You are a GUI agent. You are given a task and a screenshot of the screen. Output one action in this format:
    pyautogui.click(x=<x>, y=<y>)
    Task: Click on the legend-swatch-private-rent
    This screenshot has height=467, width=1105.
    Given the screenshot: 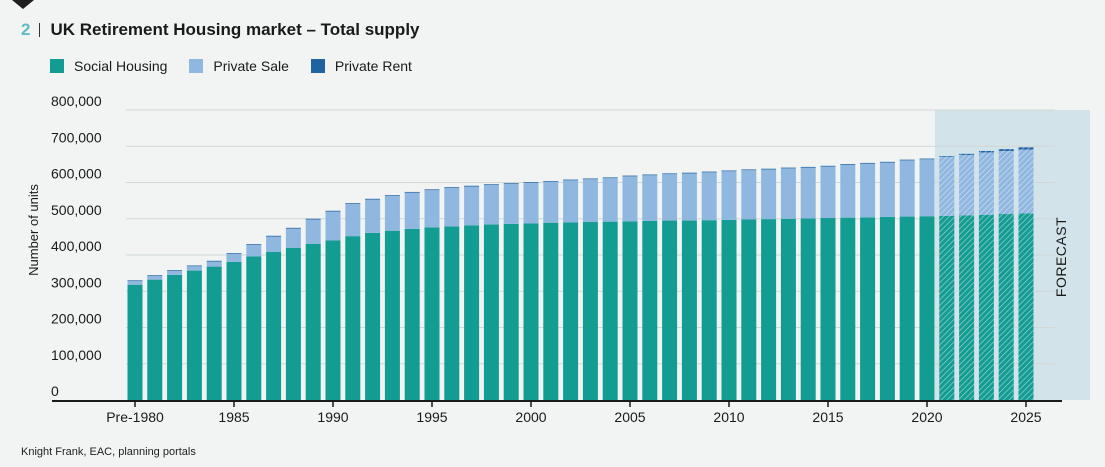 What is the action you would take?
    pyautogui.click(x=317, y=66)
    